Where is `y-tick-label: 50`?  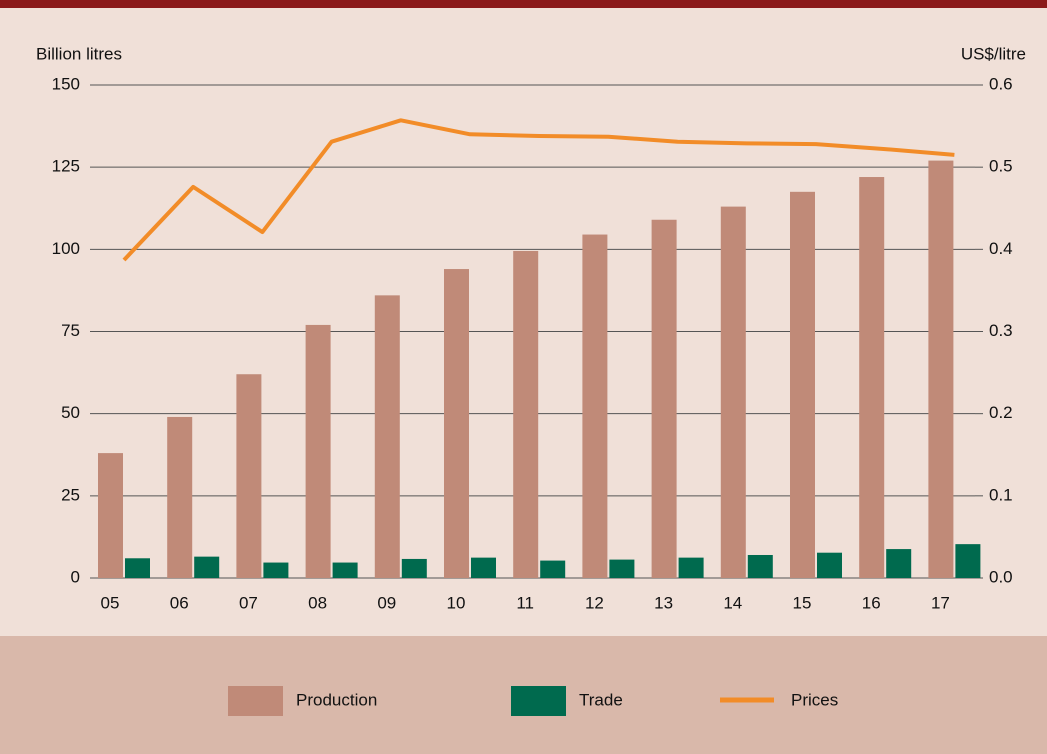 y-tick-label: 50 is located at coordinates (70, 412).